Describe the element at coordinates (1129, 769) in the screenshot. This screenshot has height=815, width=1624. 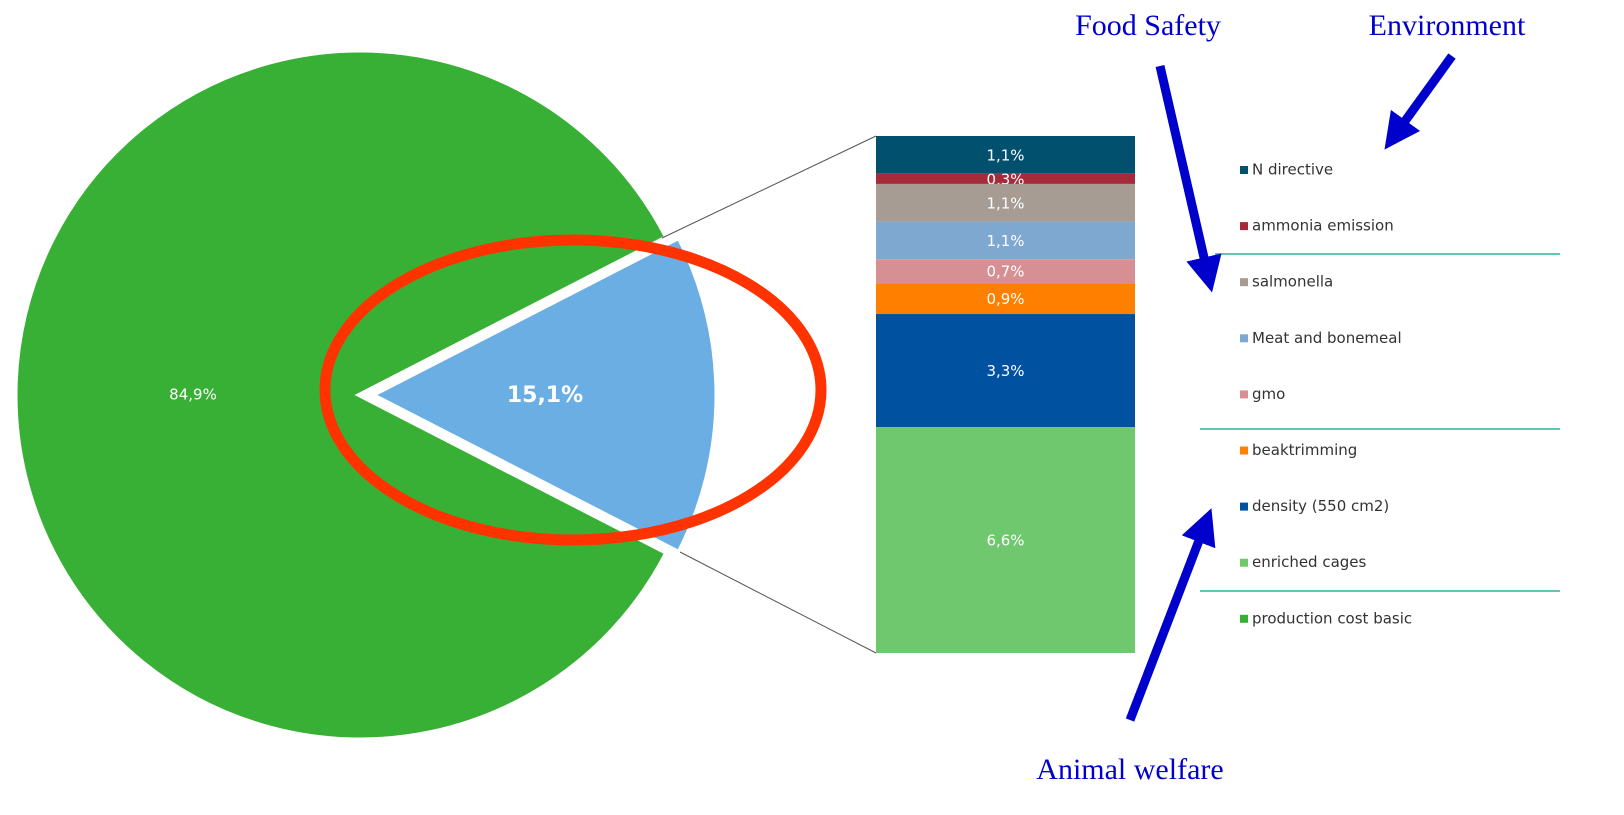
I see `annotation: Animal welfare` at that location.